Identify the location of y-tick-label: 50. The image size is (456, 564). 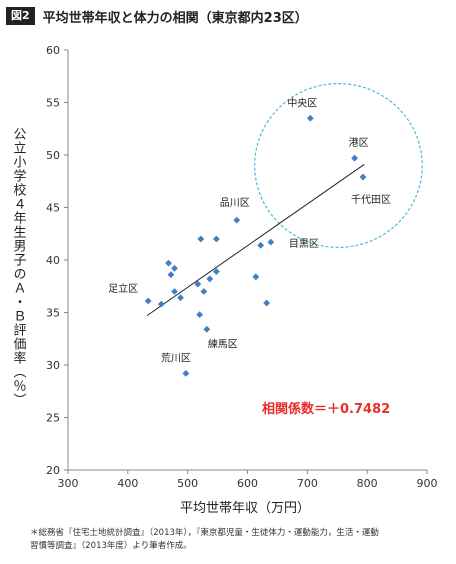
(53, 155).